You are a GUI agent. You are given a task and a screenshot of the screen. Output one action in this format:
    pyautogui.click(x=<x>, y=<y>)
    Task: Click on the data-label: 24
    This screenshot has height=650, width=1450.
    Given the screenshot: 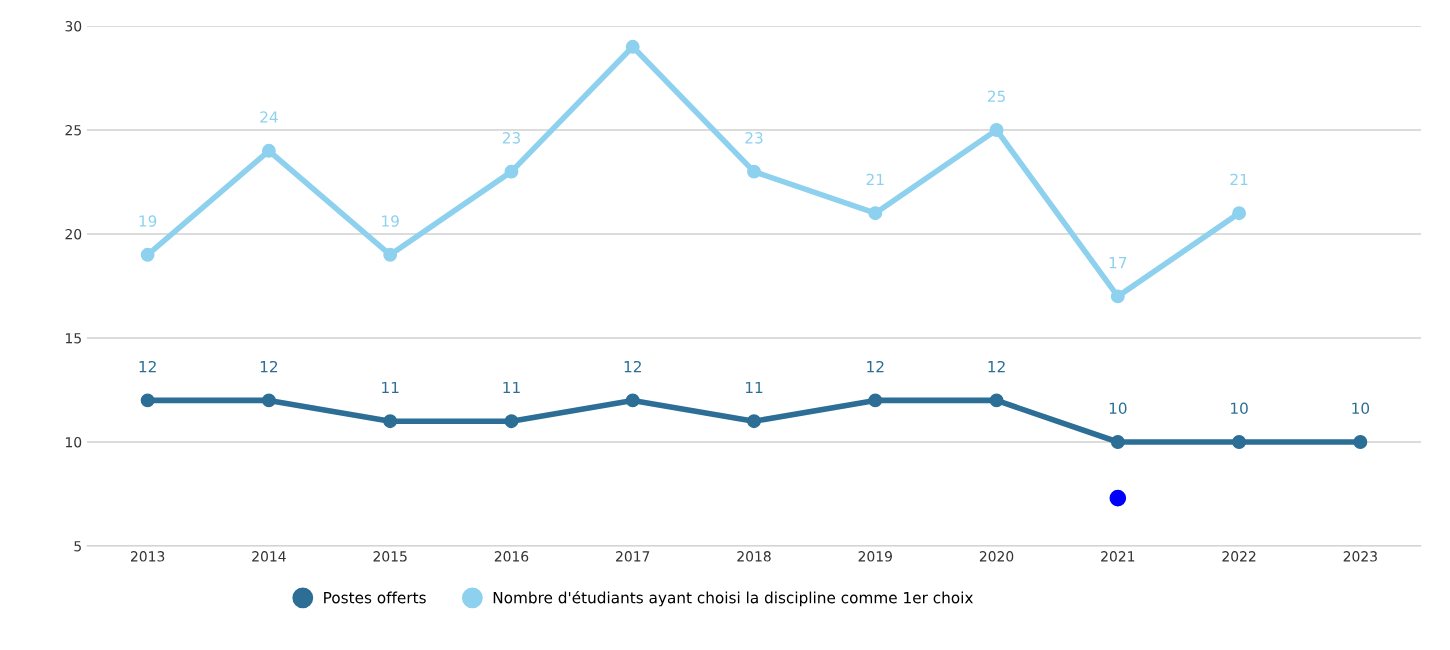 What is the action you would take?
    pyautogui.click(x=269, y=117)
    